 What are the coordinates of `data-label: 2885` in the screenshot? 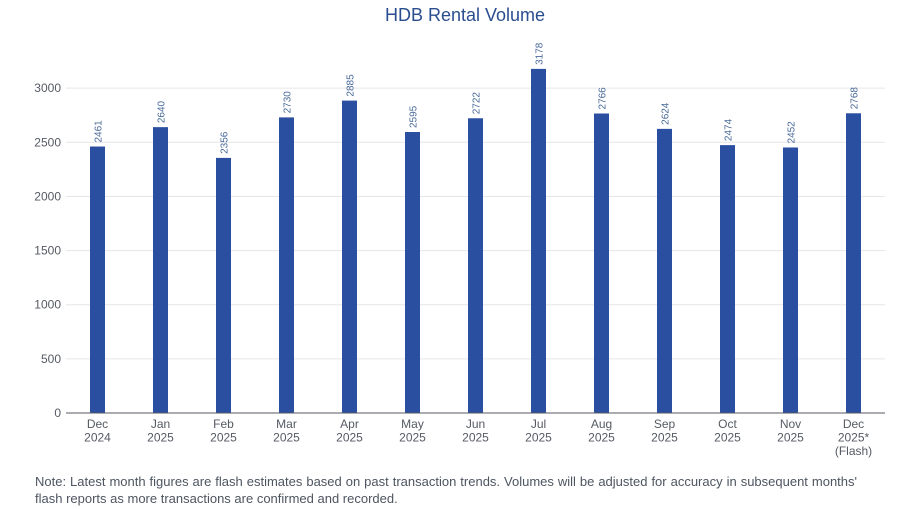 It's located at (351, 85).